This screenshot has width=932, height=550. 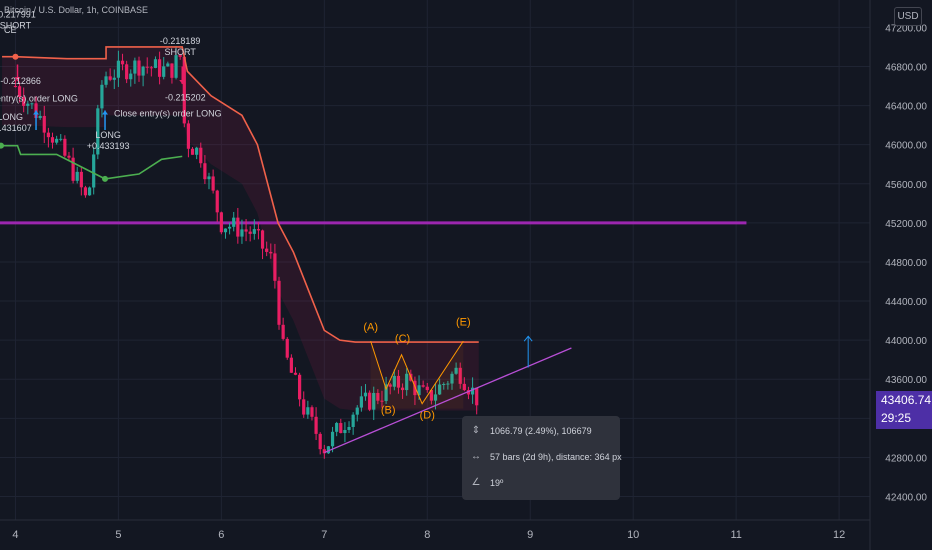 I want to click on current-price: 43406.74, so click(x=906, y=400).